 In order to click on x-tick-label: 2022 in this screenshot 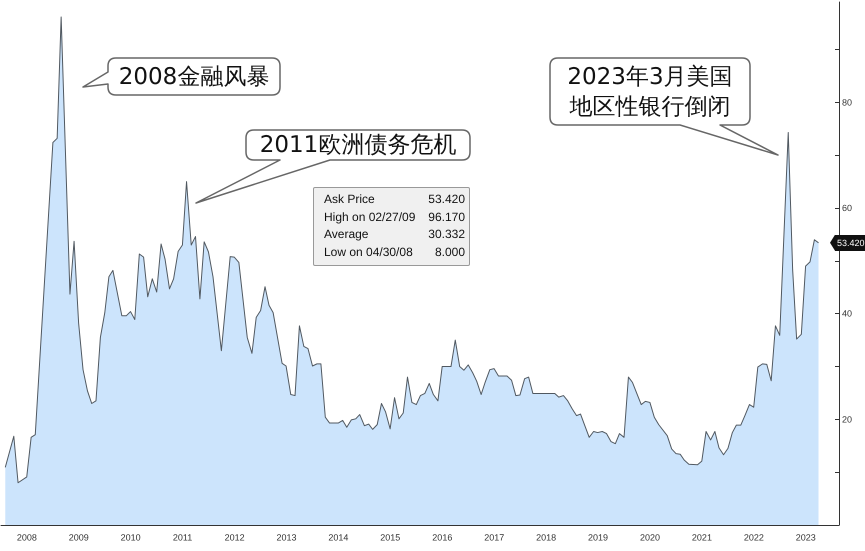, I will do `click(754, 537)`.